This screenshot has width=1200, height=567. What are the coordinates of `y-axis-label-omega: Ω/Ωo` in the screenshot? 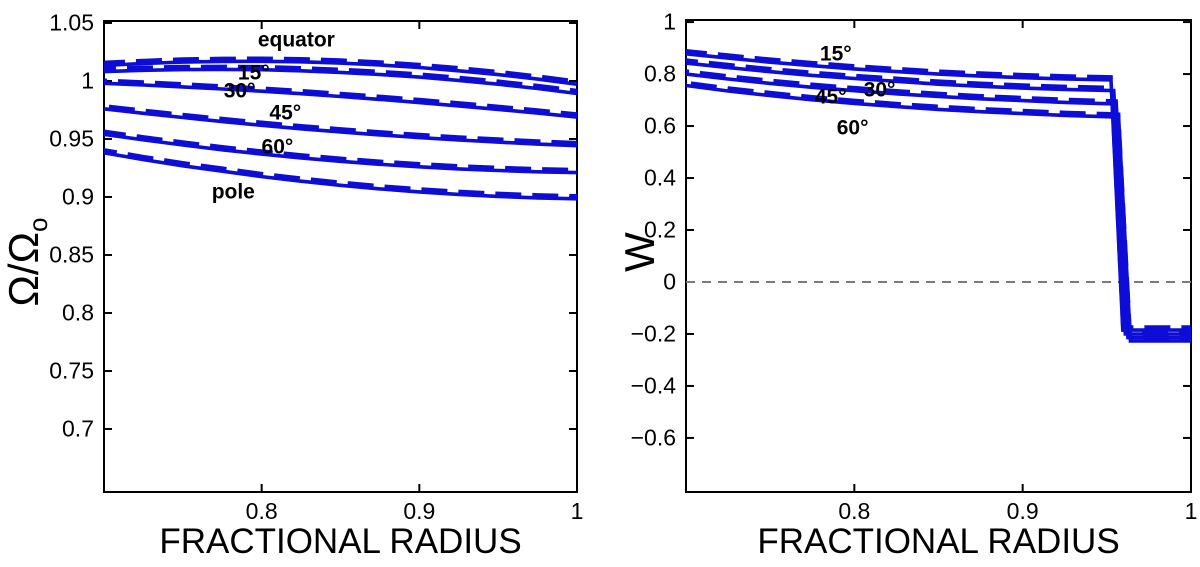 It's located at (27, 262).